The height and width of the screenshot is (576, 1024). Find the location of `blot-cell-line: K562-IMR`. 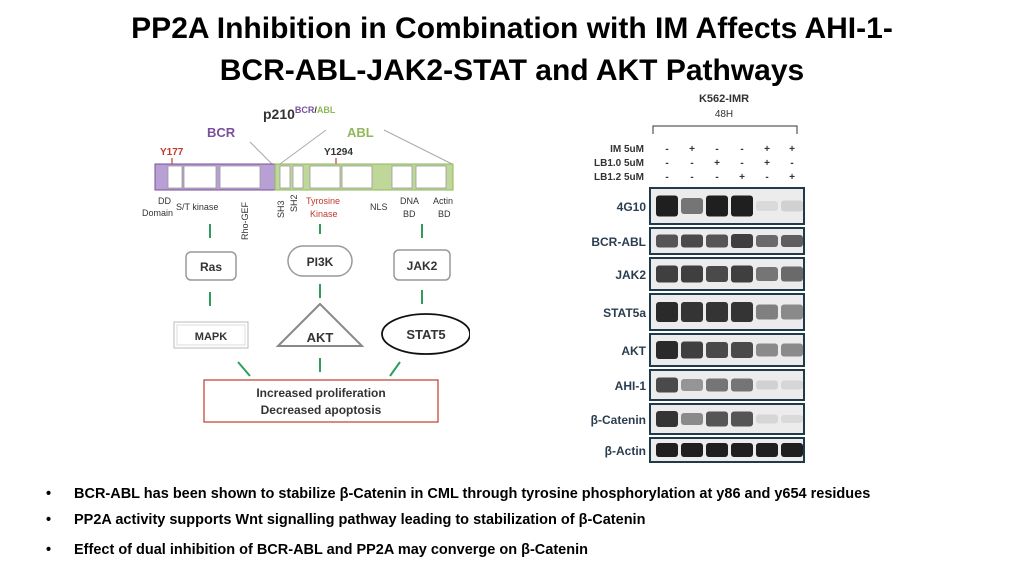

blot-cell-line: K562-IMR is located at coordinates (724, 99).